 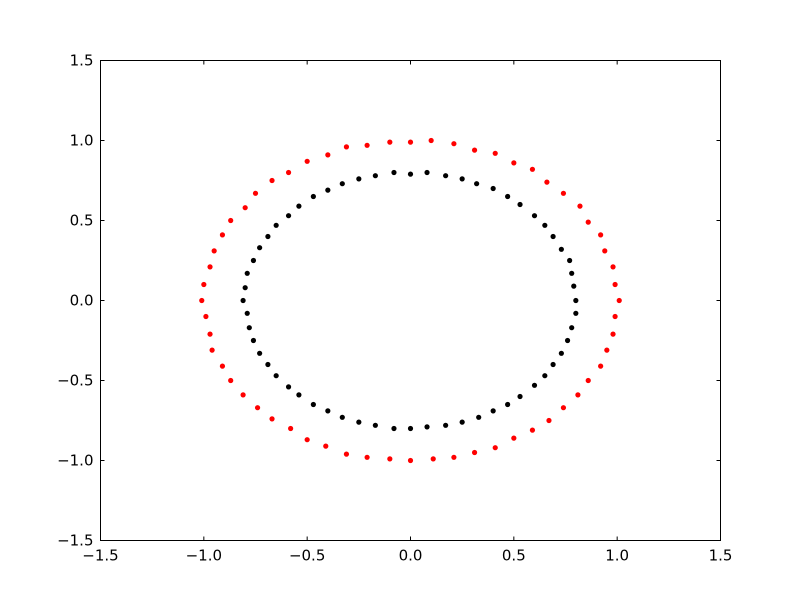 What do you see at coordinates (307, 556) in the screenshot?
I see `x-tick-label: −0.5` at bounding box center [307, 556].